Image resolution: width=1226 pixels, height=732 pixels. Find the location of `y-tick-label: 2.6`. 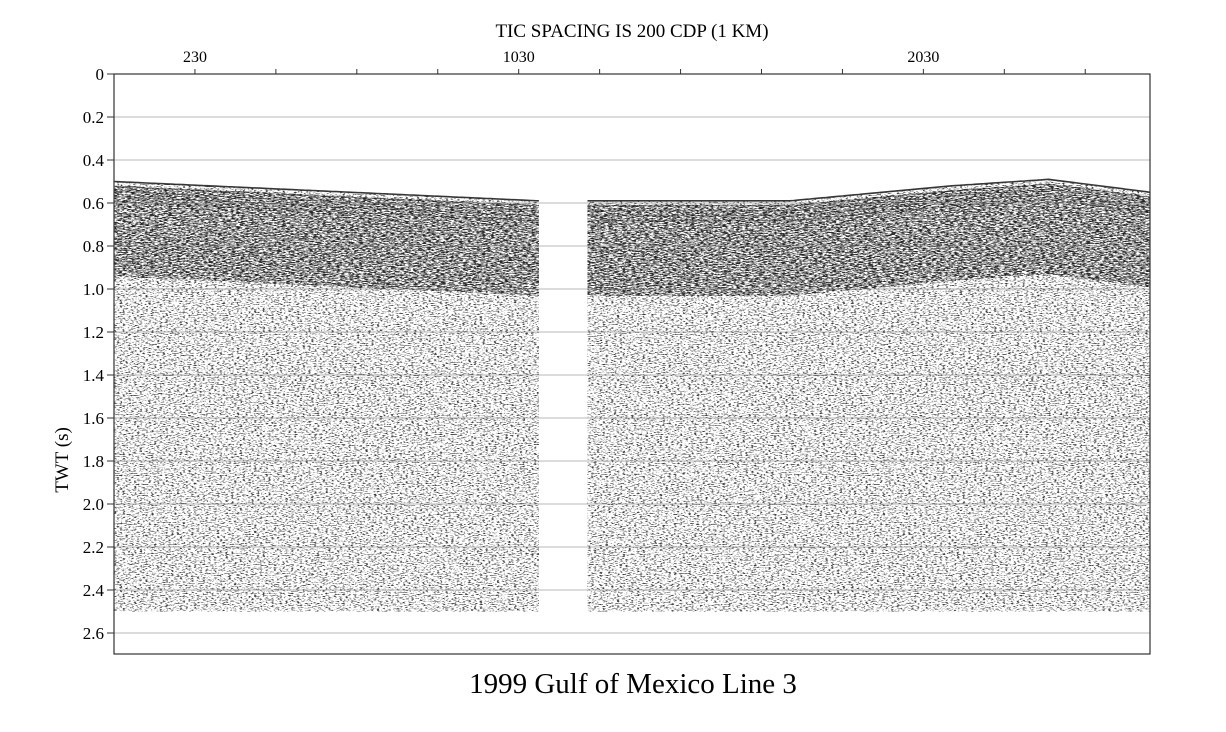

y-tick-label: 2.6 is located at coordinates (93, 633).